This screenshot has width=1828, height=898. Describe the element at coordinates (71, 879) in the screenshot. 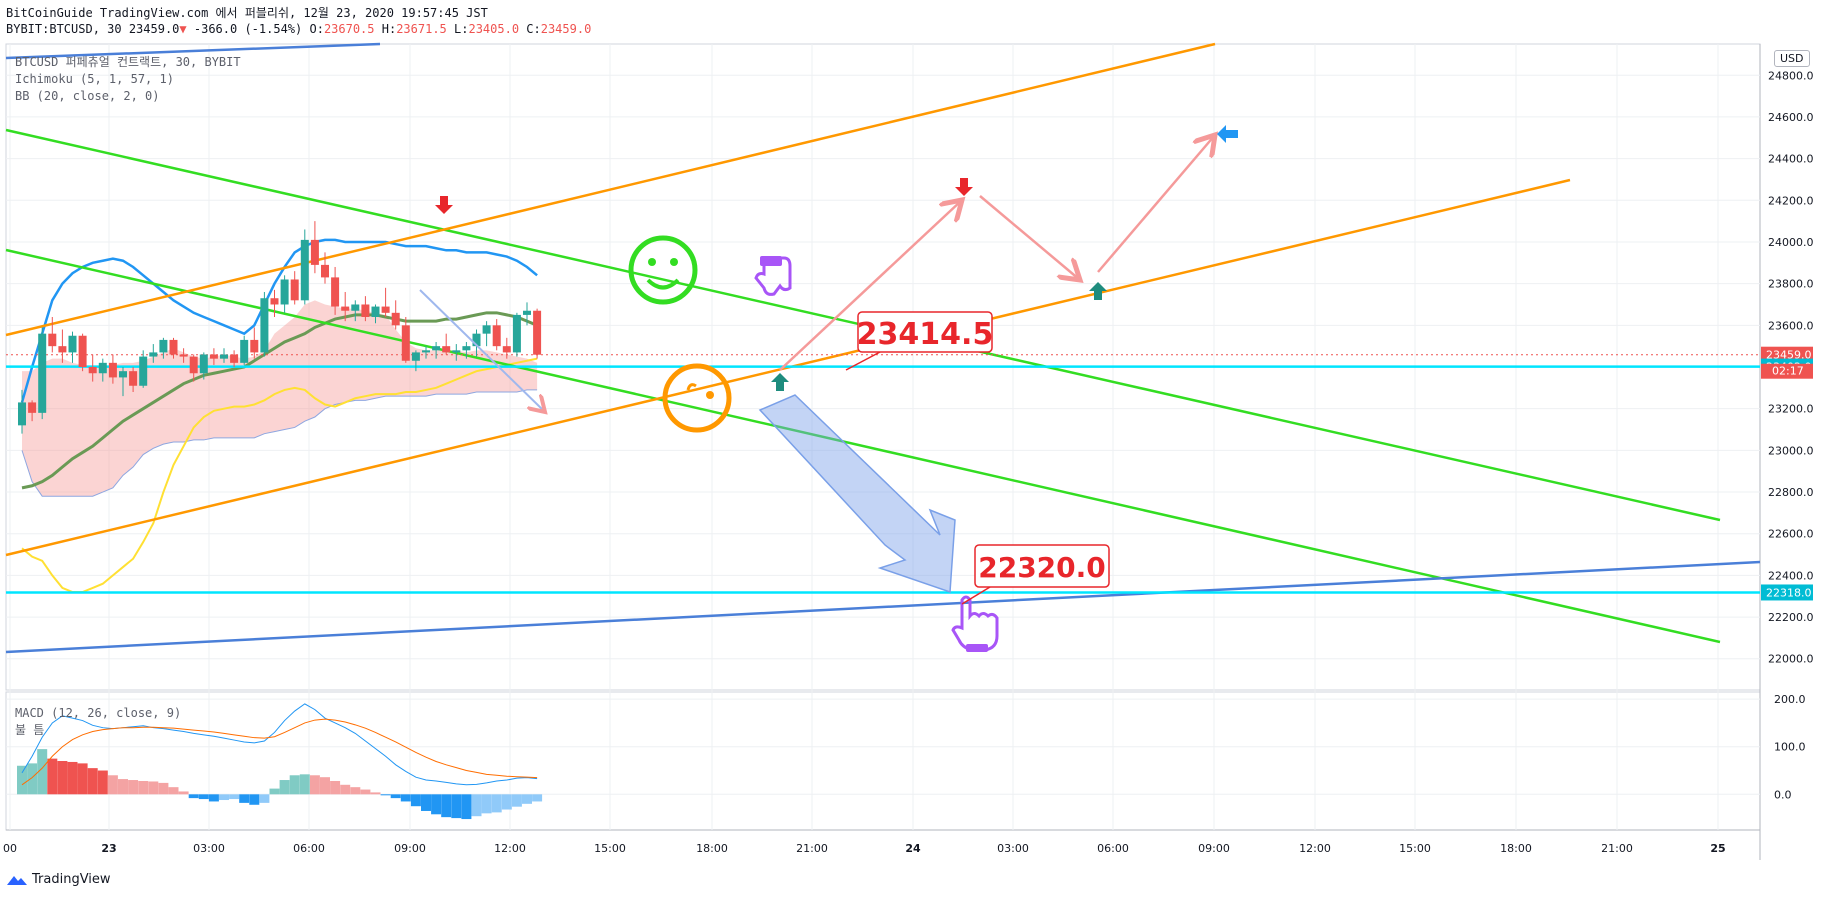

I see `footer-brand-label: TradingView` at that location.